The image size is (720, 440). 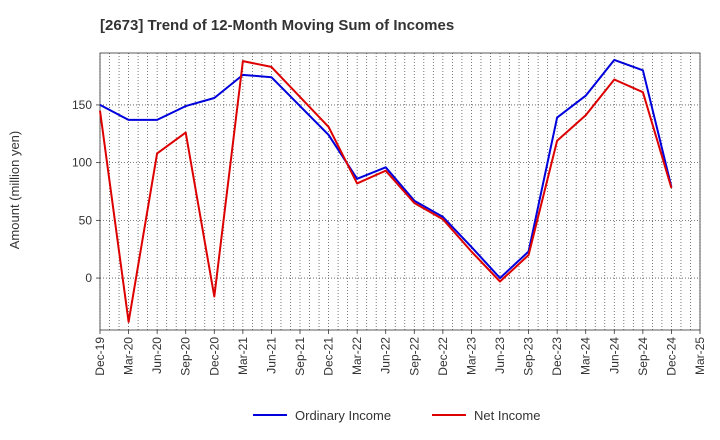 What do you see at coordinates (186, 356) in the screenshot?
I see `x-tick-label: Sep-20` at bounding box center [186, 356].